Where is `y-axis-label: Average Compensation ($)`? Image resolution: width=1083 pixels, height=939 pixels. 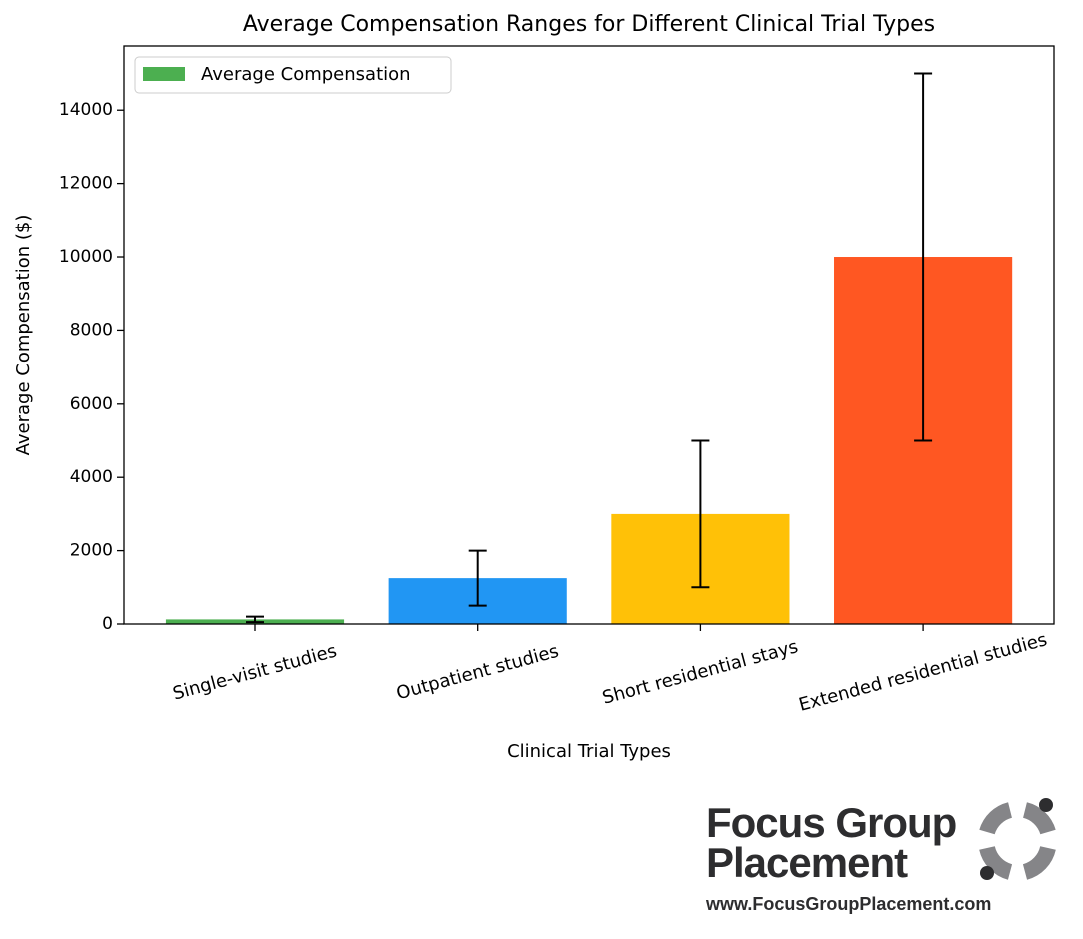
y-axis-label: Average Compensation ($) is located at coordinates (23, 335).